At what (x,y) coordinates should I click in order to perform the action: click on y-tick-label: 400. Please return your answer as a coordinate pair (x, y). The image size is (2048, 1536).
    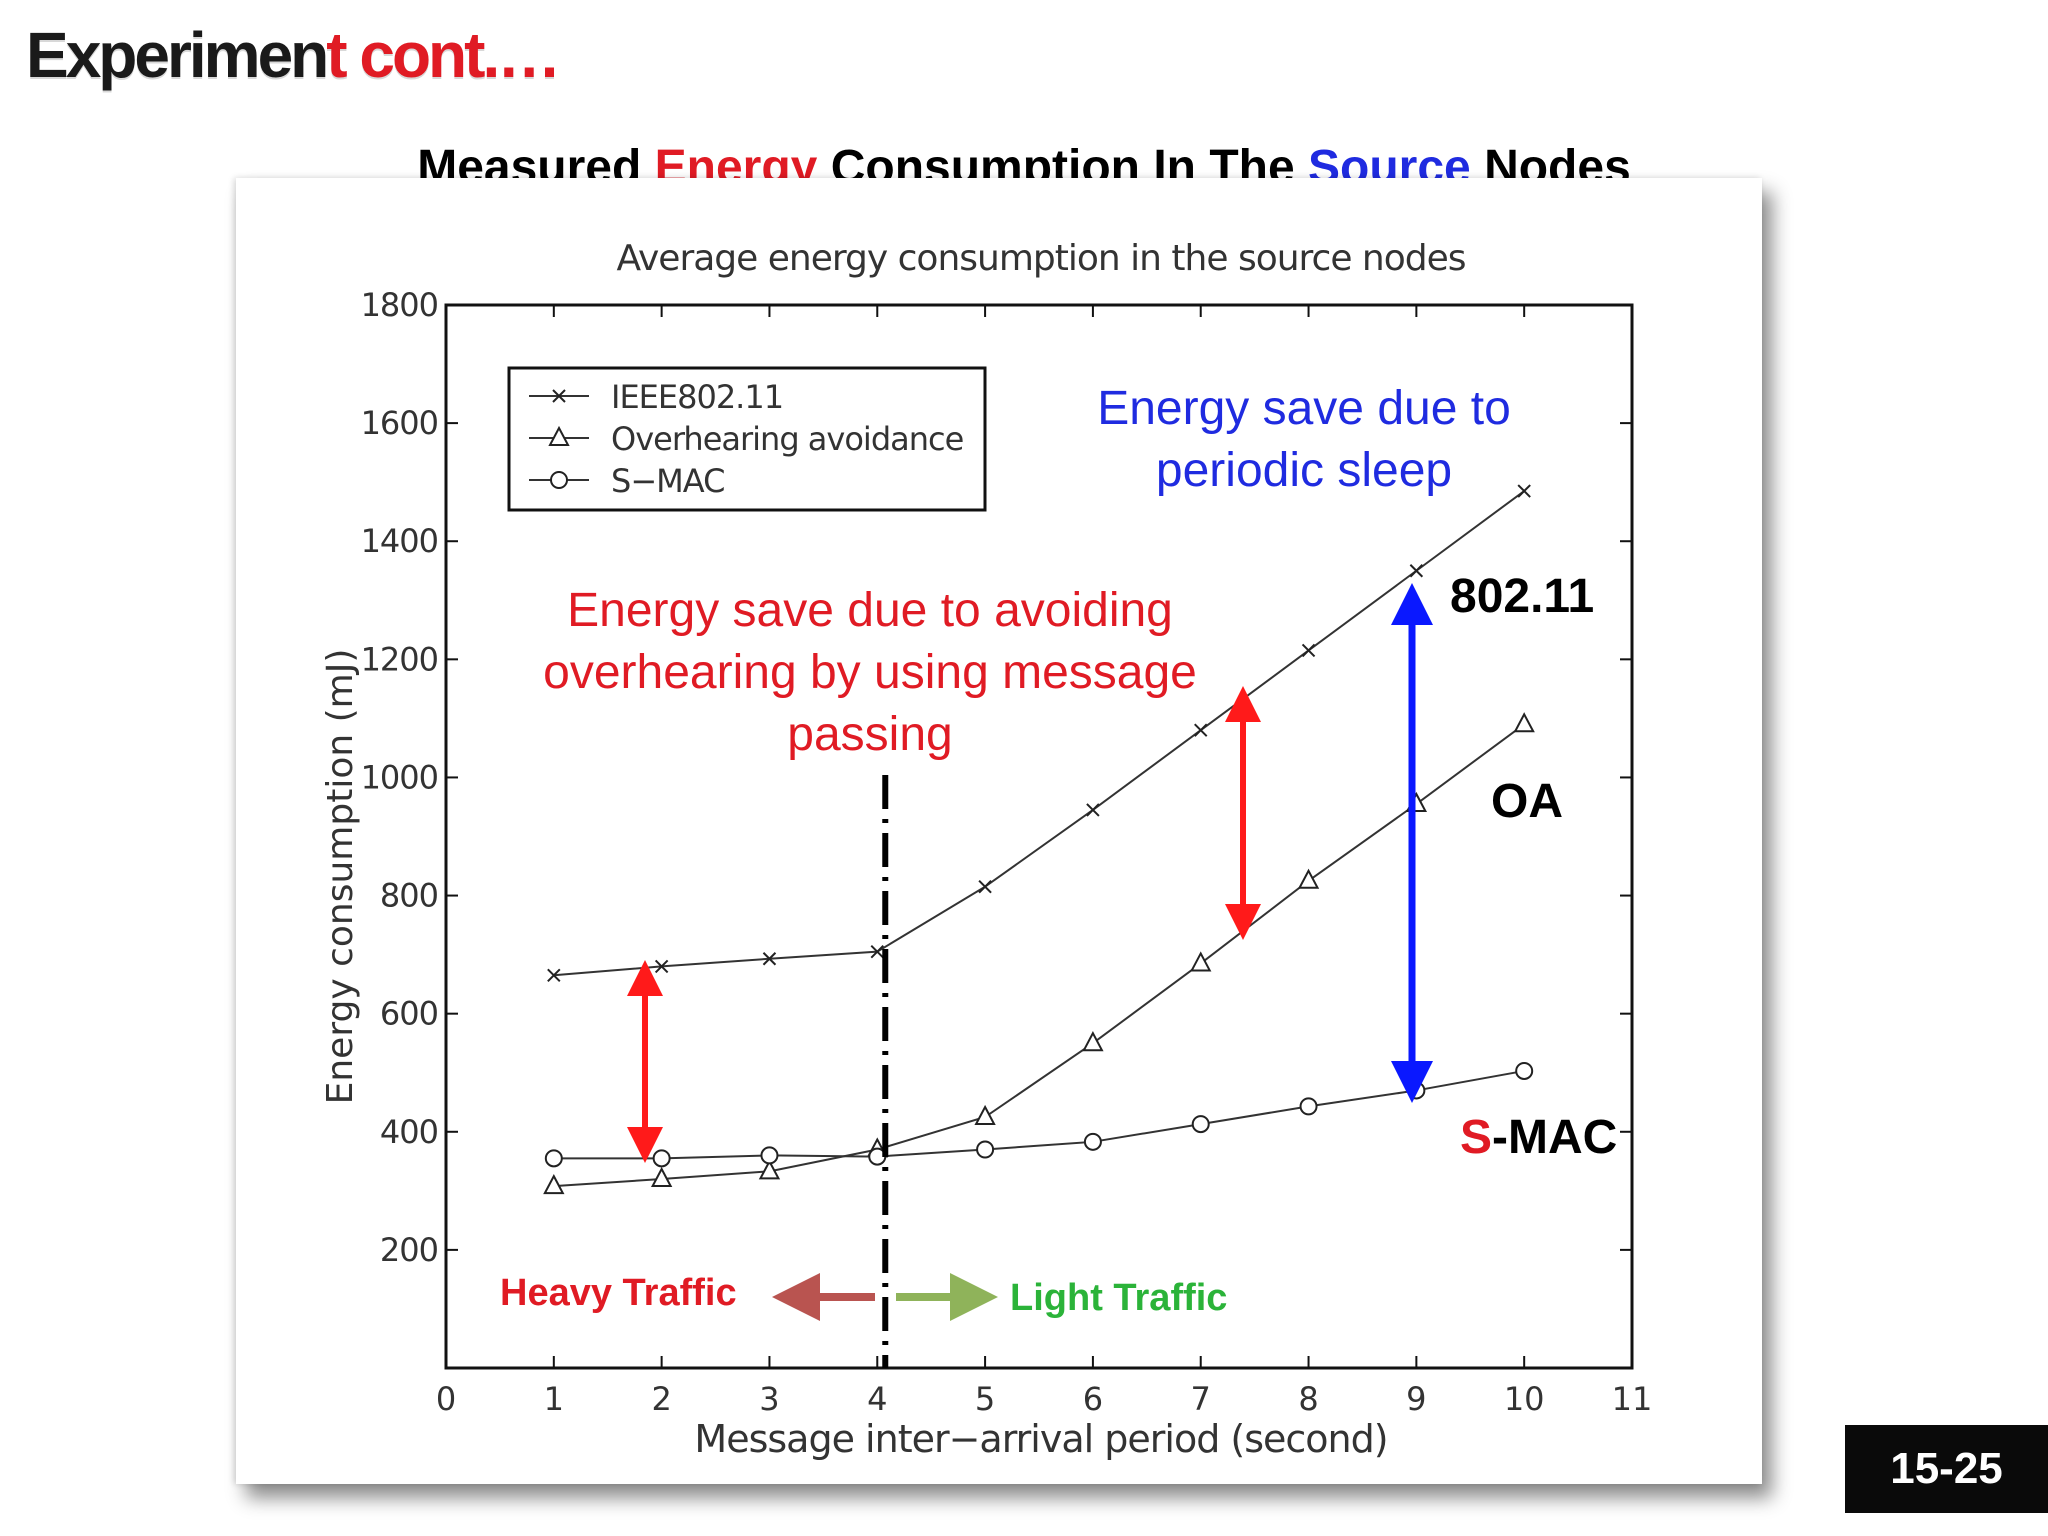
    Looking at the image, I should click on (409, 1132).